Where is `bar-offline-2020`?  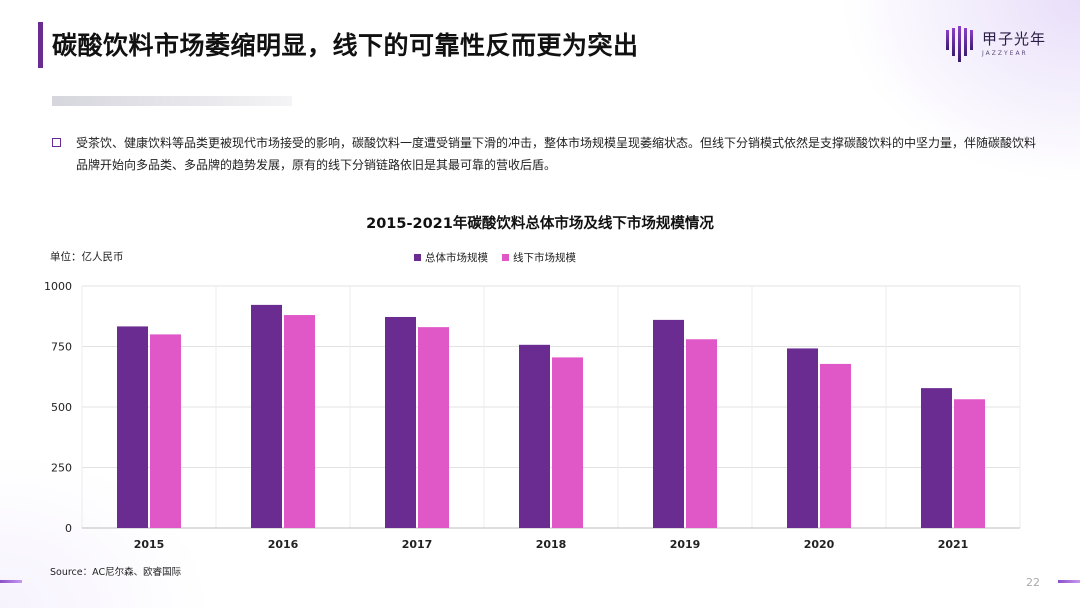 bar-offline-2020 is located at coordinates (835, 445).